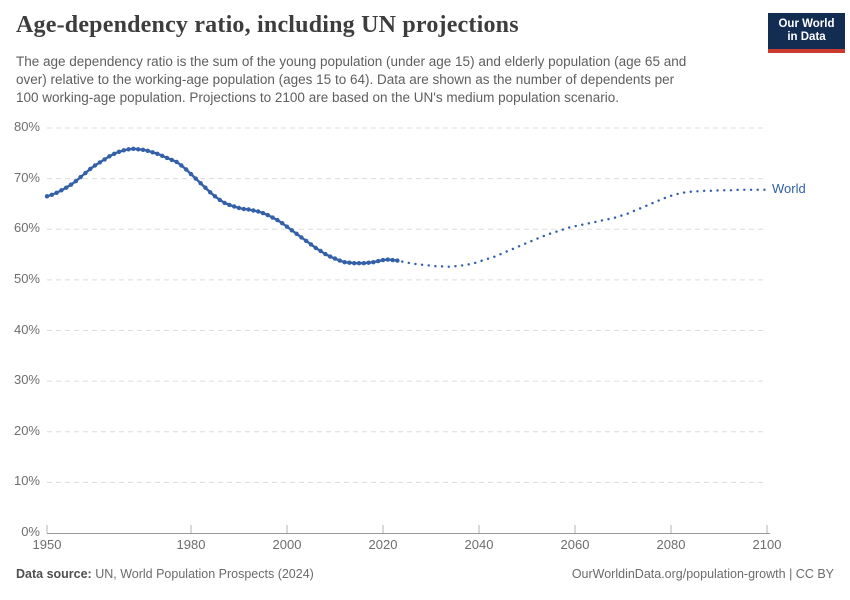 The image size is (850, 600). I want to click on historical-point-markers, so click(222, 206).